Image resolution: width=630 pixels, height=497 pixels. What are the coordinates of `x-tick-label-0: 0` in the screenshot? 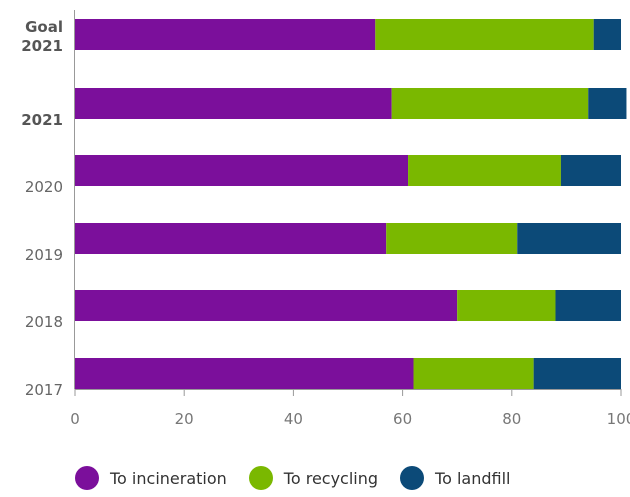 It's located at (75, 419).